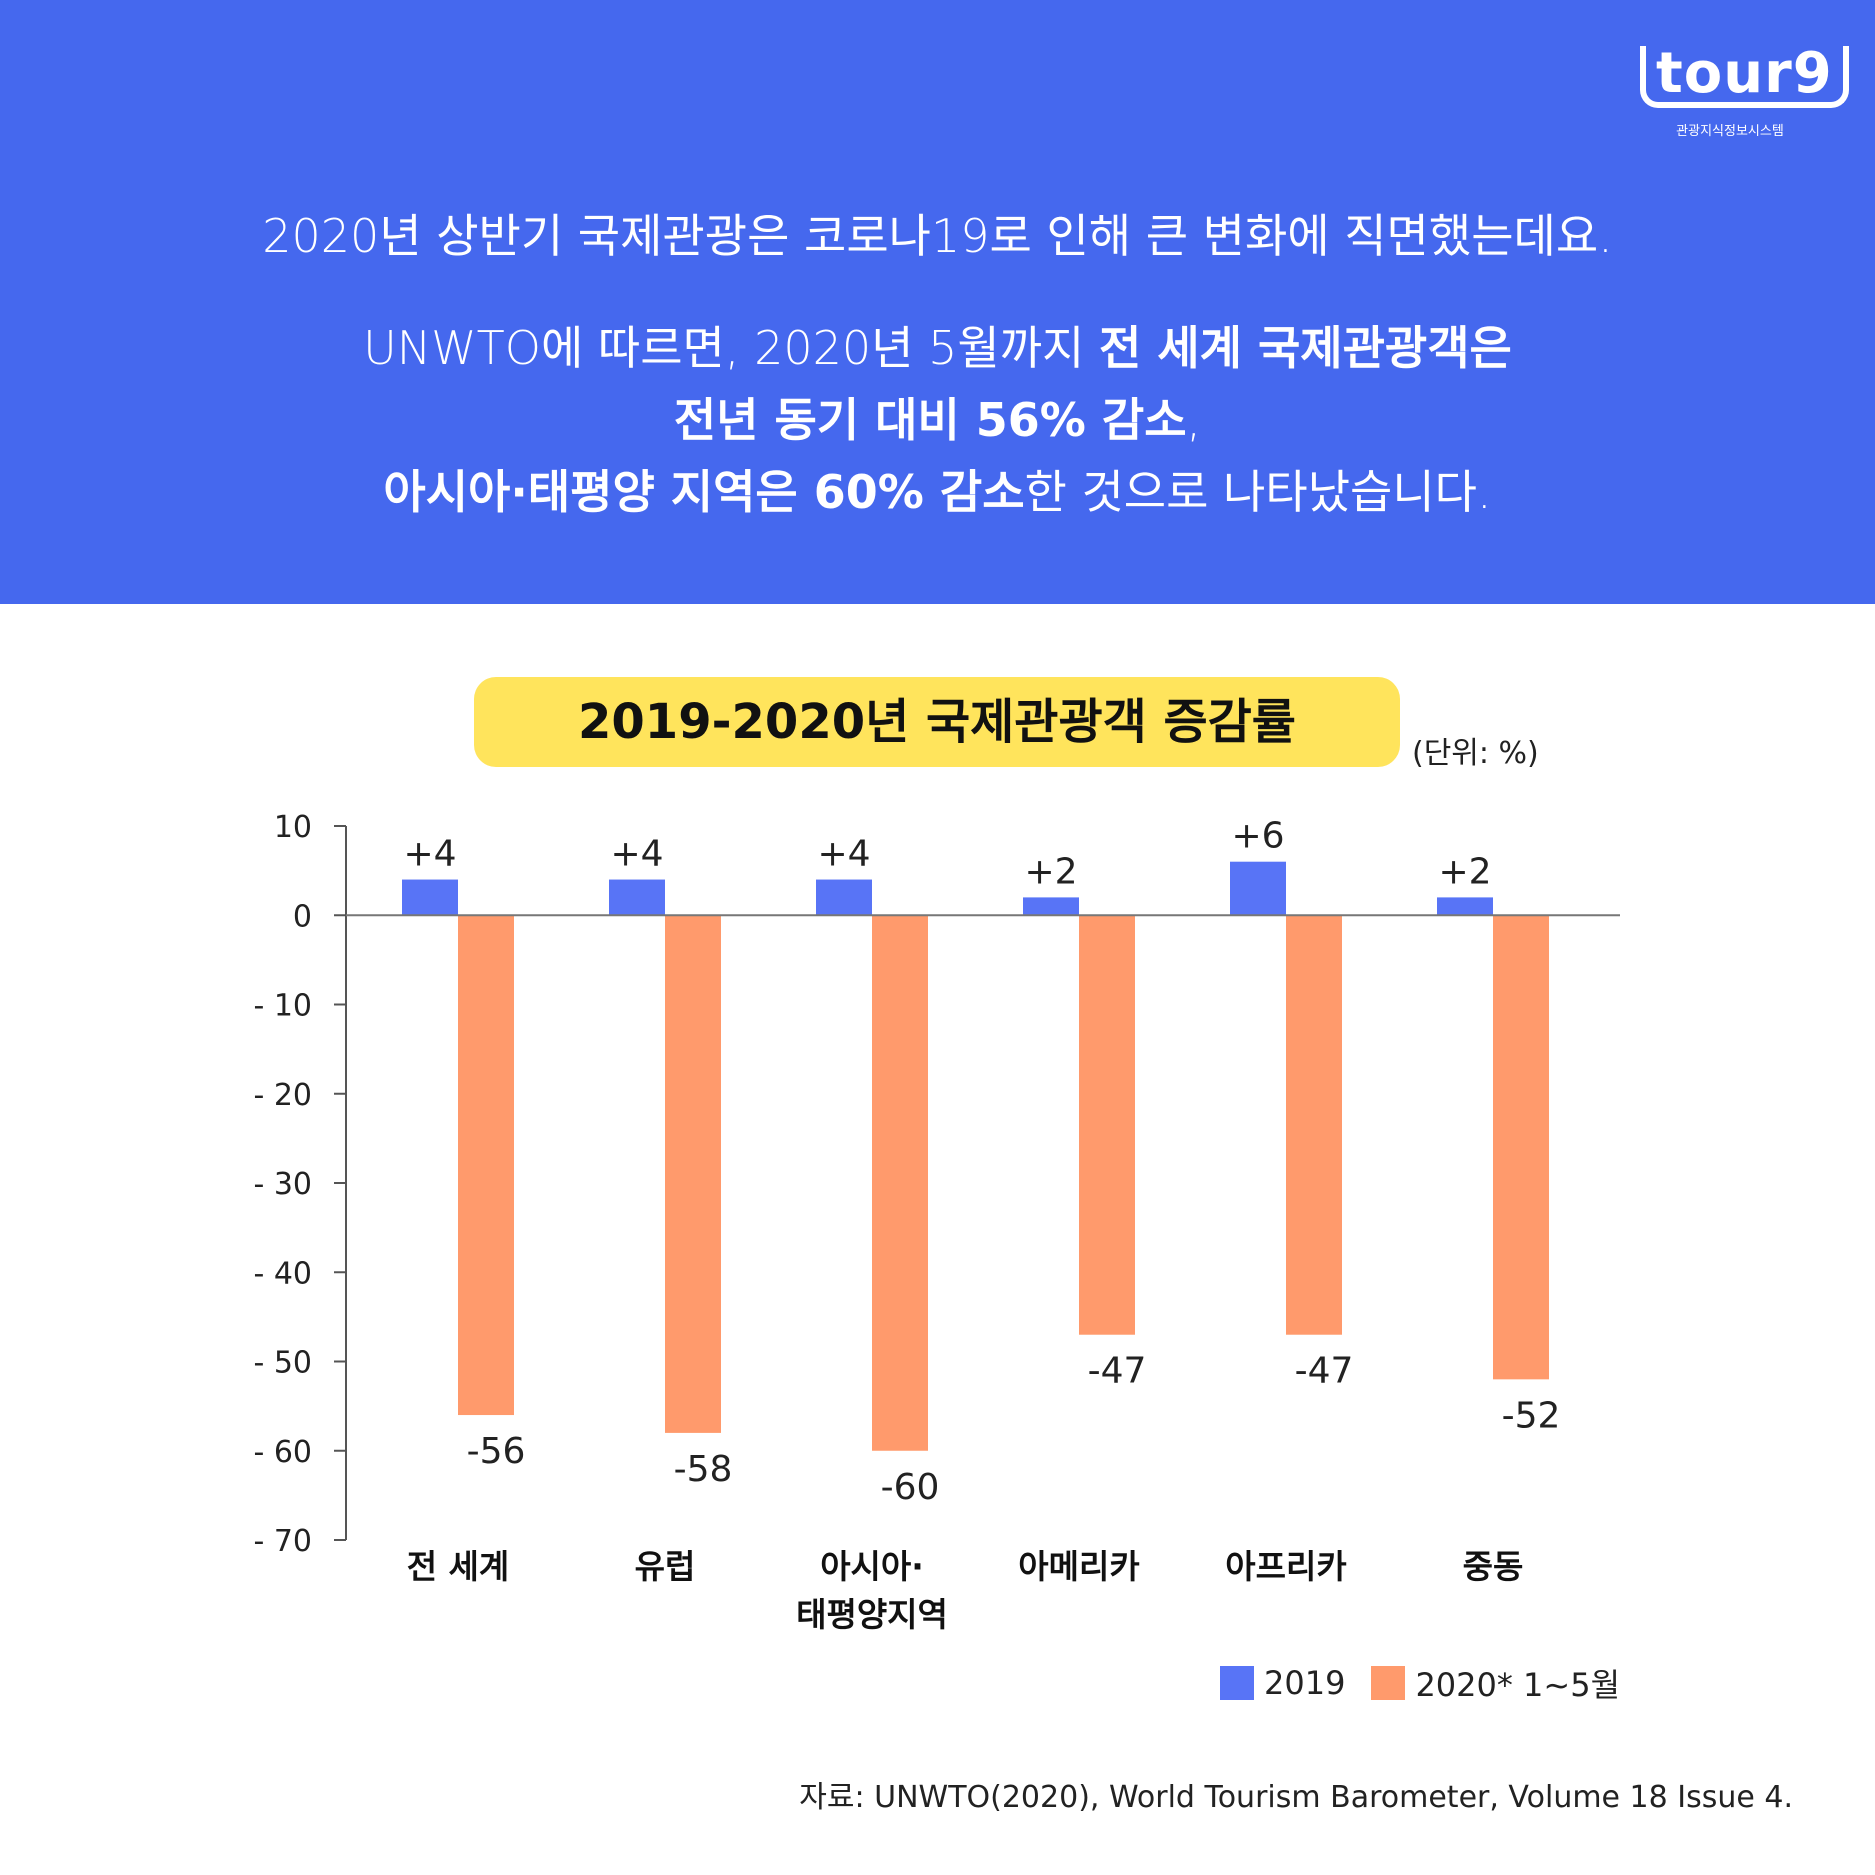  I want to click on intro-highlight: 전년 동기 대비 56% 감소, so click(930, 420).